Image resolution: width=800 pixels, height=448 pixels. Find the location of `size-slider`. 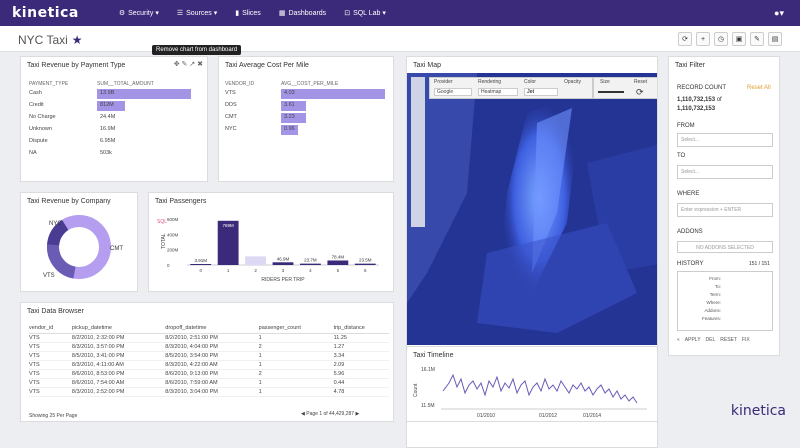

size-slider is located at coordinates (611, 92).